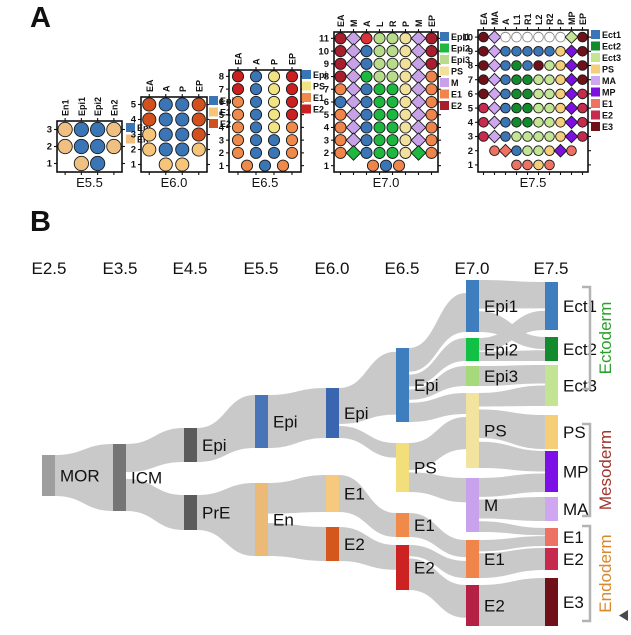 The image size is (631, 635). What do you see at coordinates (354, 494) in the screenshot?
I see `sankey-node-label-E1_E60: E1` at bounding box center [354, 494].